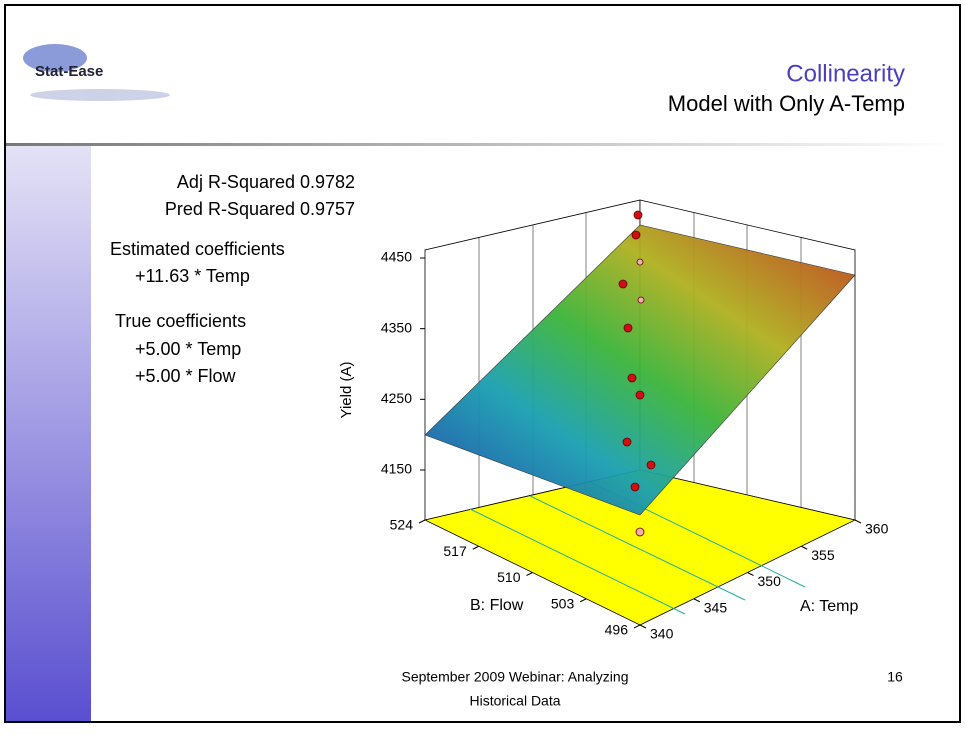 This screenshot has width=965, height=735. I want to click on header-rule, so click(482, 144).